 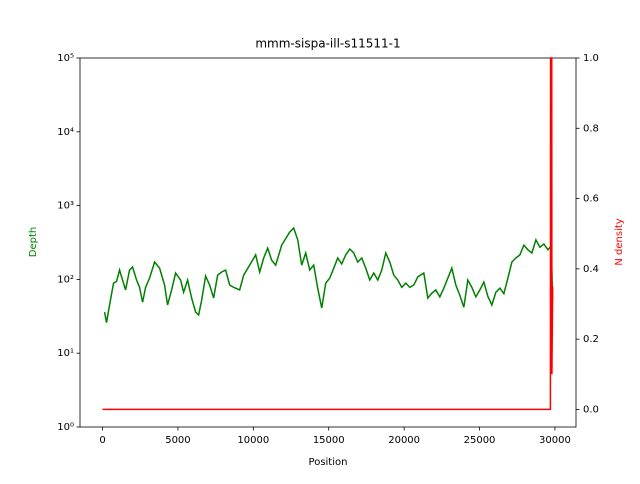 I want to click on x-axis-label: Position, so click(x=328, y=462).